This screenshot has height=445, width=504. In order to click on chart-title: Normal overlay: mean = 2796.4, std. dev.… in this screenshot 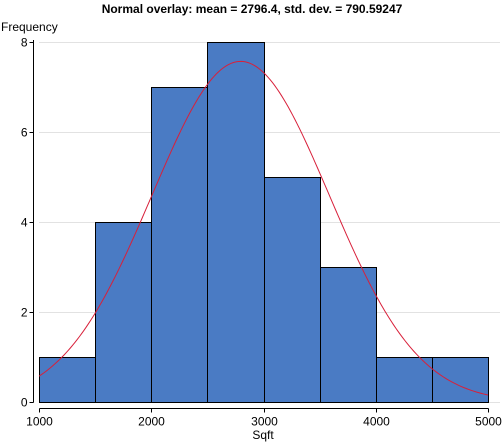, I will do `click(252, 9)`.